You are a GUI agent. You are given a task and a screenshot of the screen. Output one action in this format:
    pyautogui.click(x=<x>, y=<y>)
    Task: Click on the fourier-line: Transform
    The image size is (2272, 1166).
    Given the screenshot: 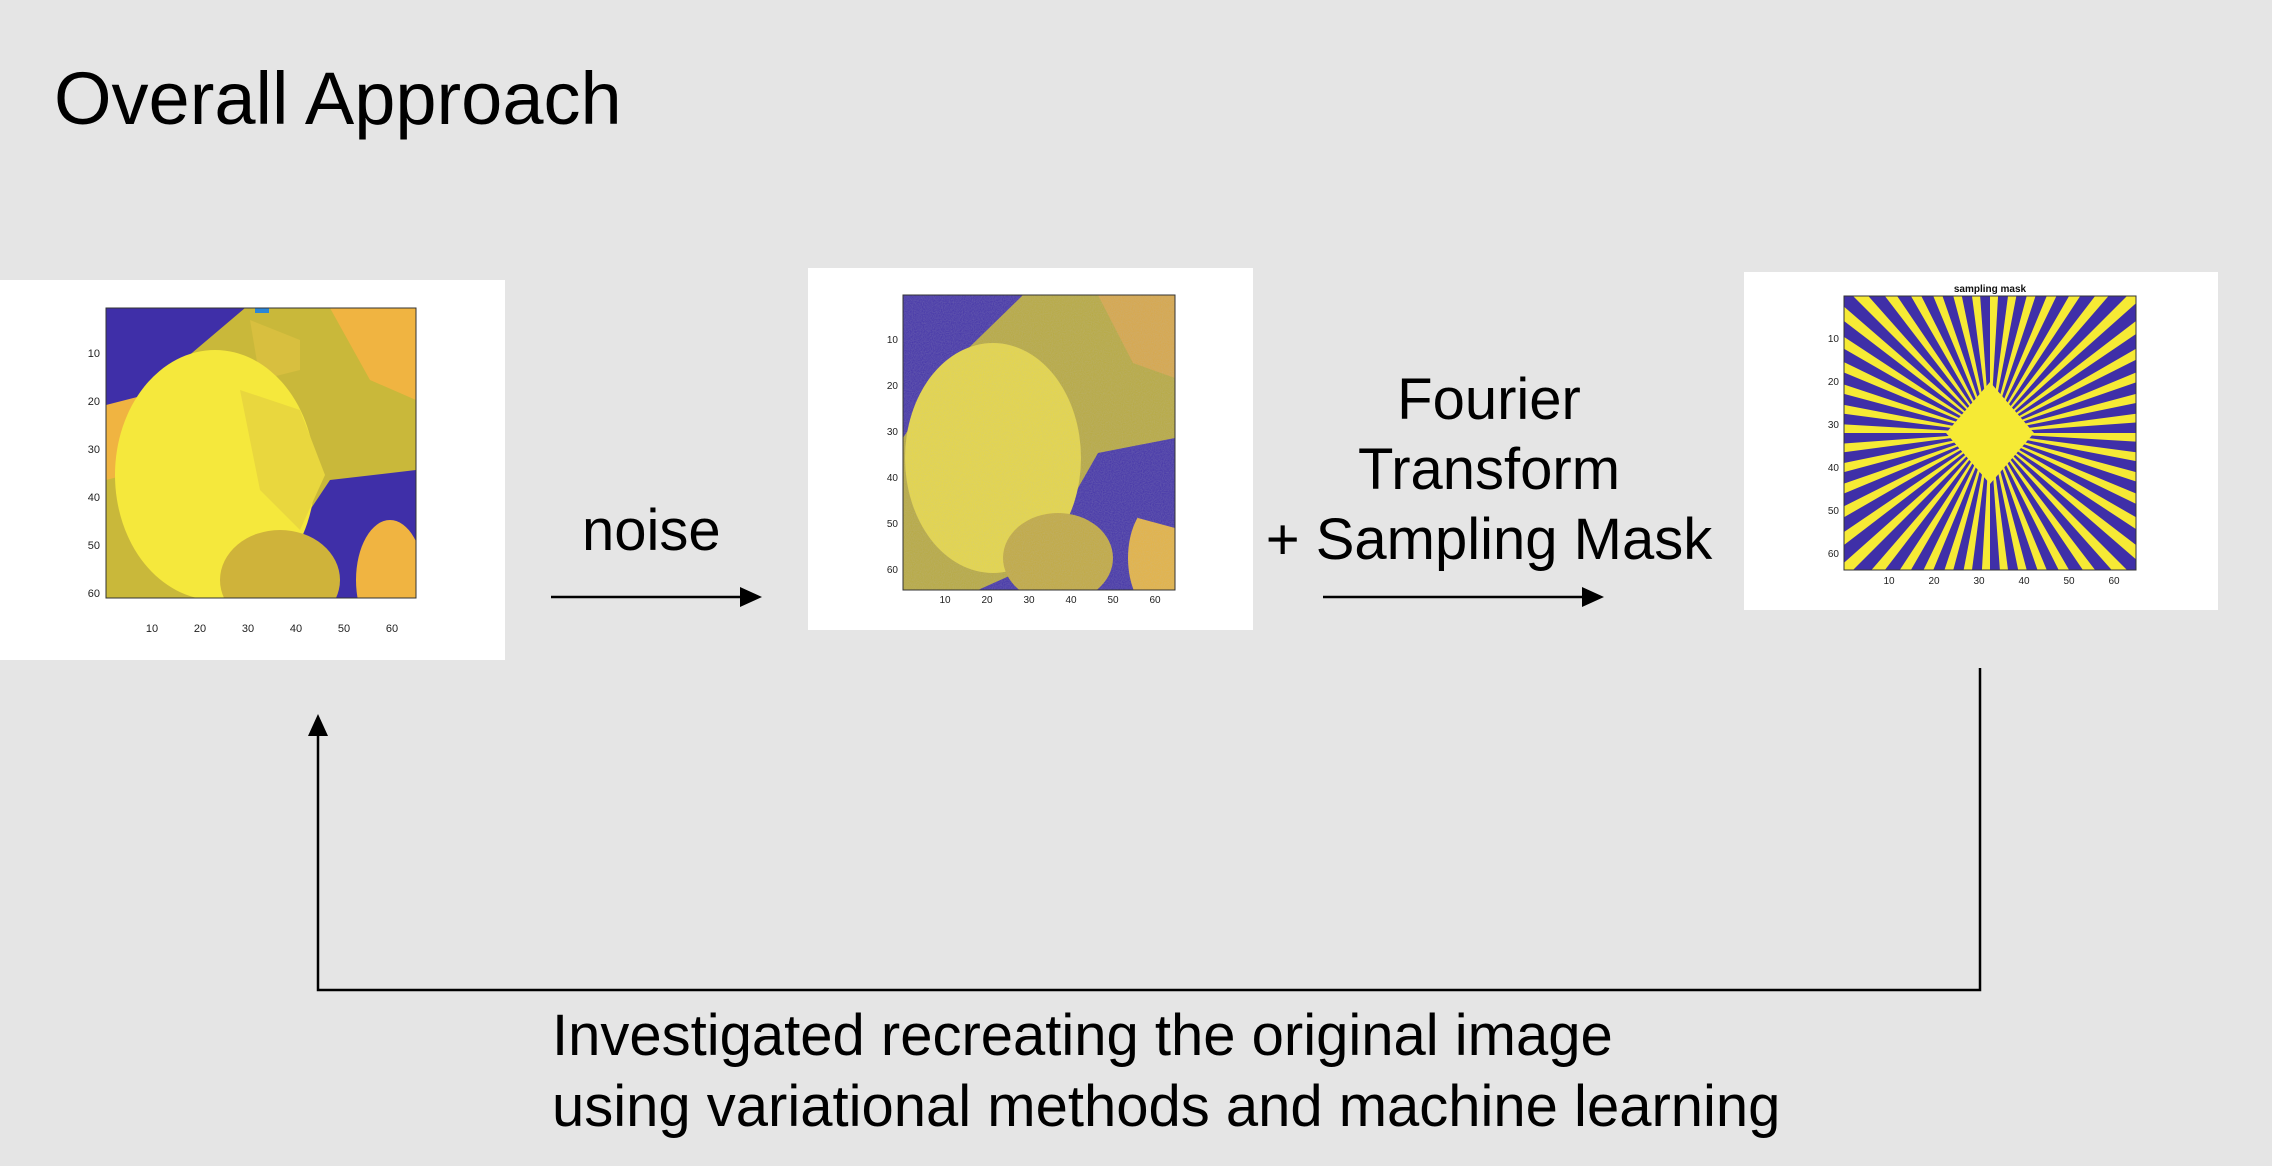 What is the action you would take?
    pyautogui.click(x=1489, y=469)
    